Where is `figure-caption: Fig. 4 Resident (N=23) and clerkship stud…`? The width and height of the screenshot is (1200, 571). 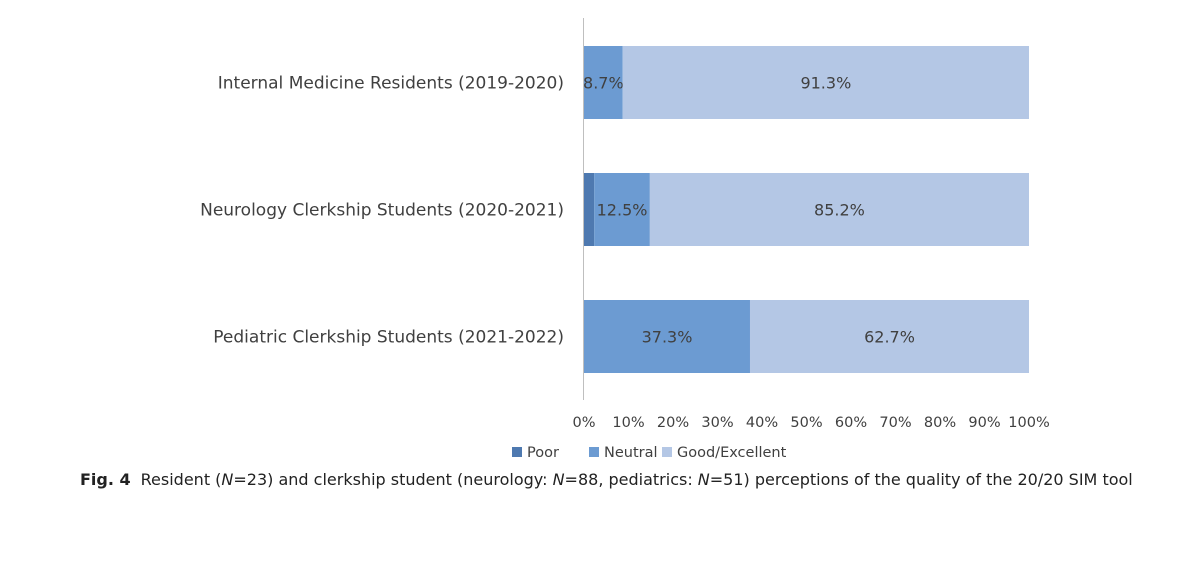
figure-caption: Fig. 4 Resident (N=23) and clerkship stud… is located at coordinates (630, 479).